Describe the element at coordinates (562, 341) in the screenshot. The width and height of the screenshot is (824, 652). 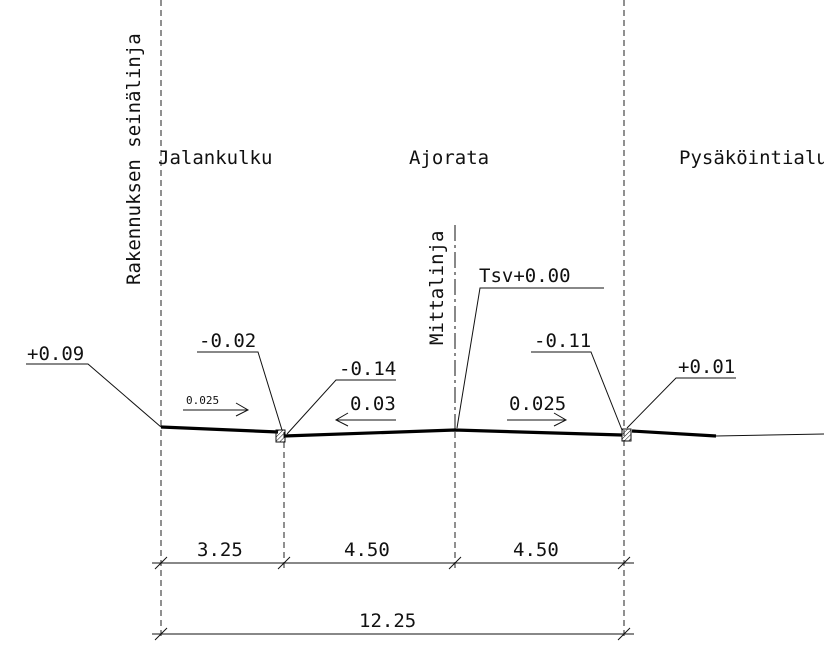
I see `elevation-curb-bottom-right: -0.11` at that location.